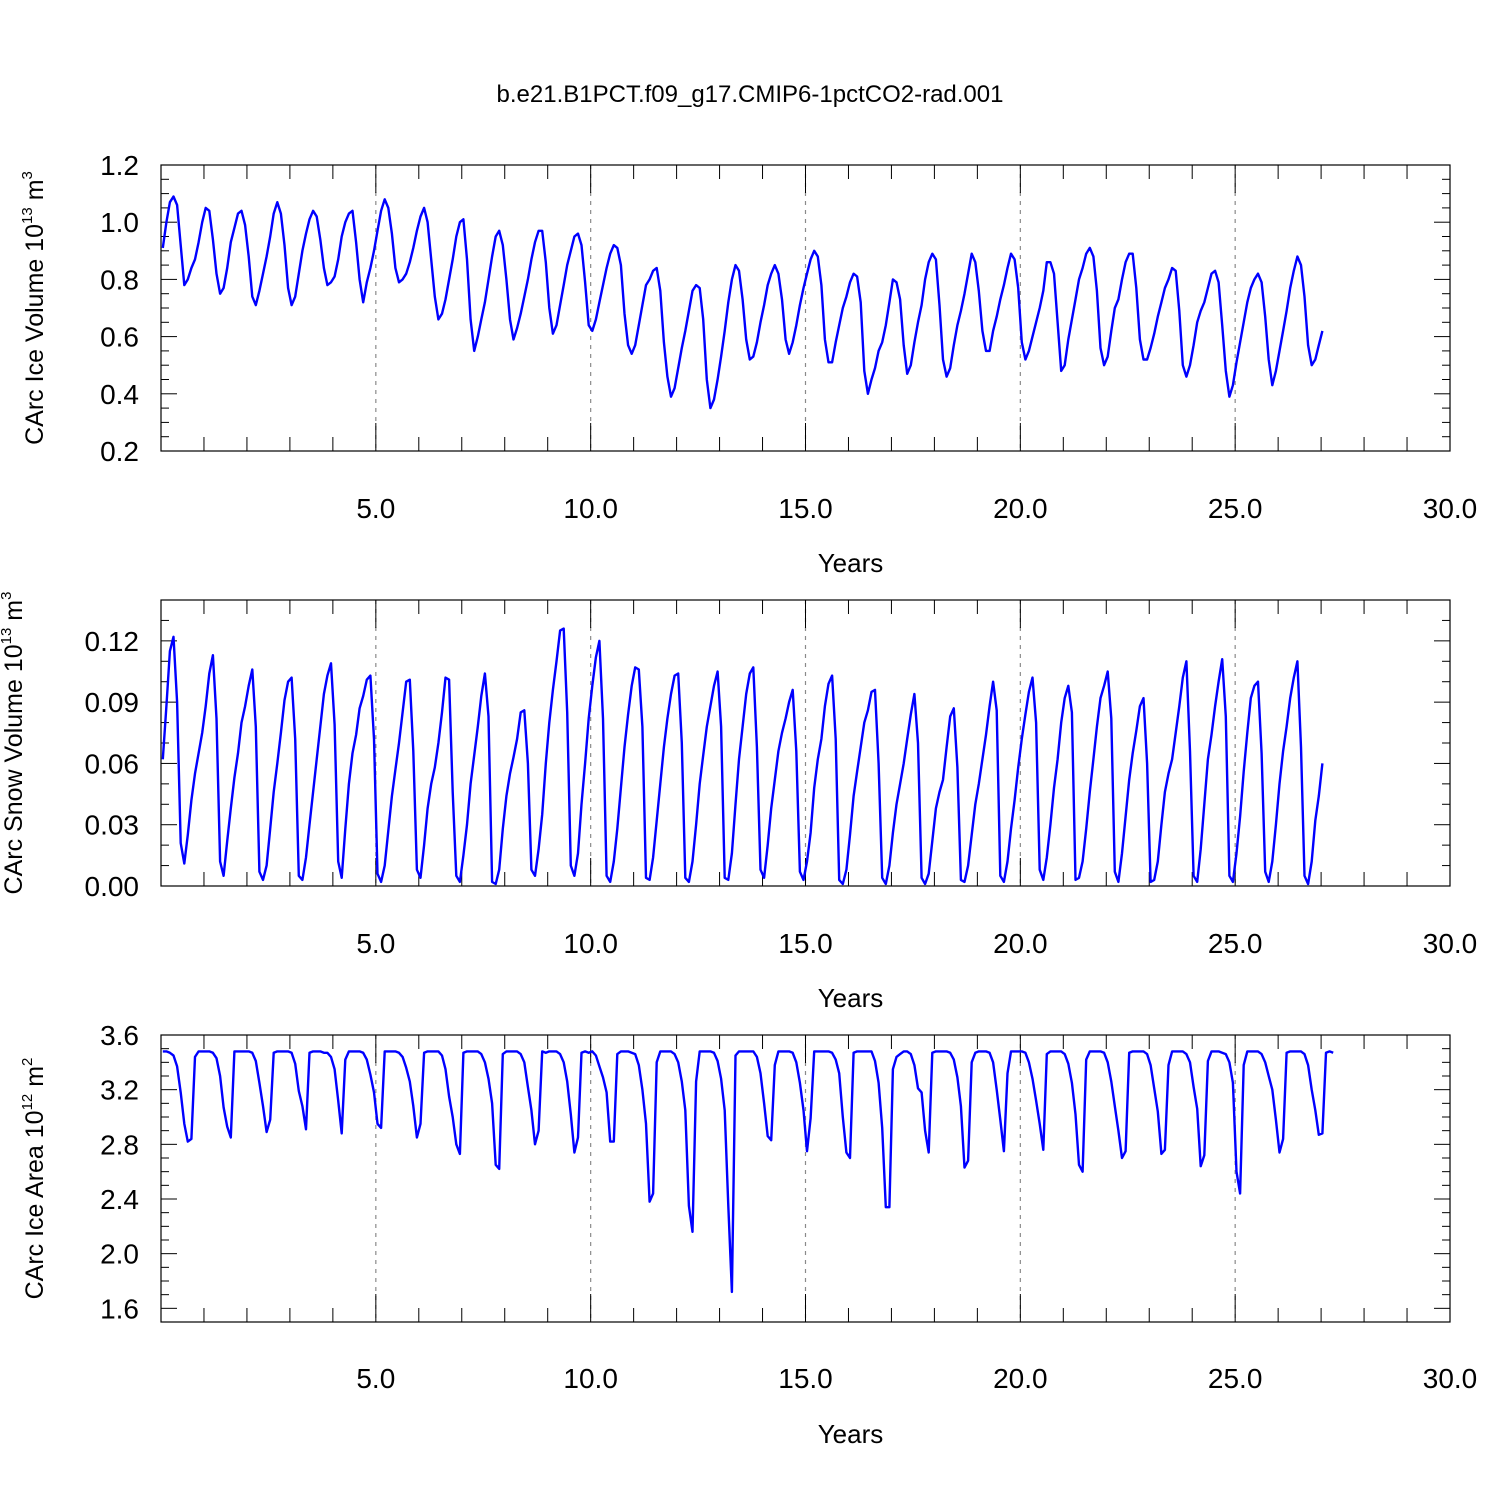  I want to click on y-axis-label-superscript: 2, so click(27, 1062).